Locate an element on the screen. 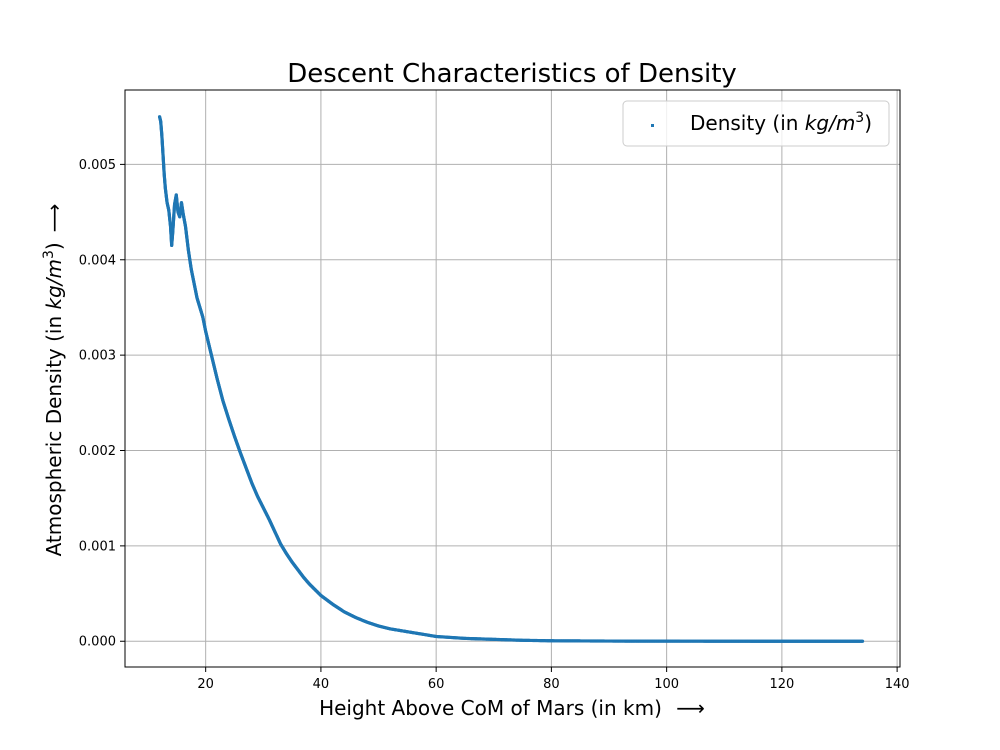  data-point-interp is located at coordinates (862, 641).